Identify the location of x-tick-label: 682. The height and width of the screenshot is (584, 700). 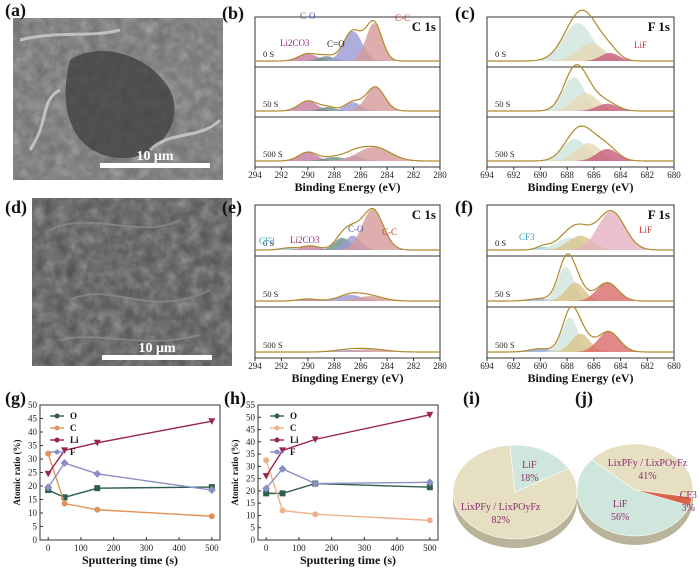
(648, 366).